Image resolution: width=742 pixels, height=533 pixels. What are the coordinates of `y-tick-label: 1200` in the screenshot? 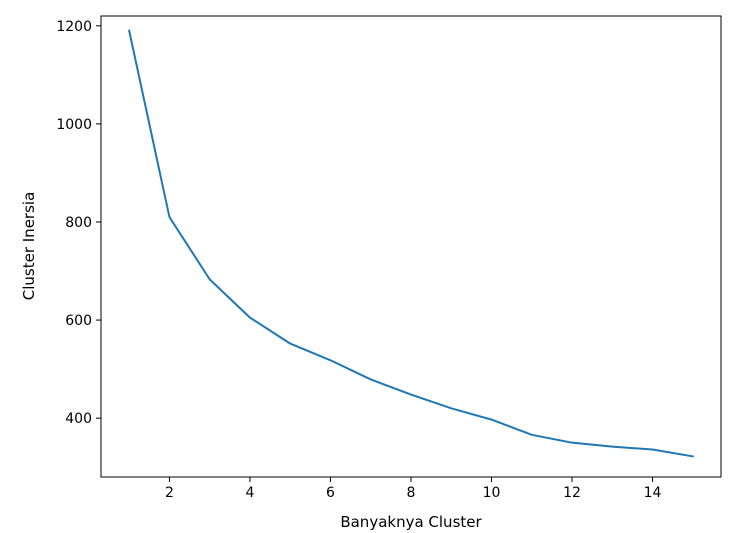 It's located at (74, 27).